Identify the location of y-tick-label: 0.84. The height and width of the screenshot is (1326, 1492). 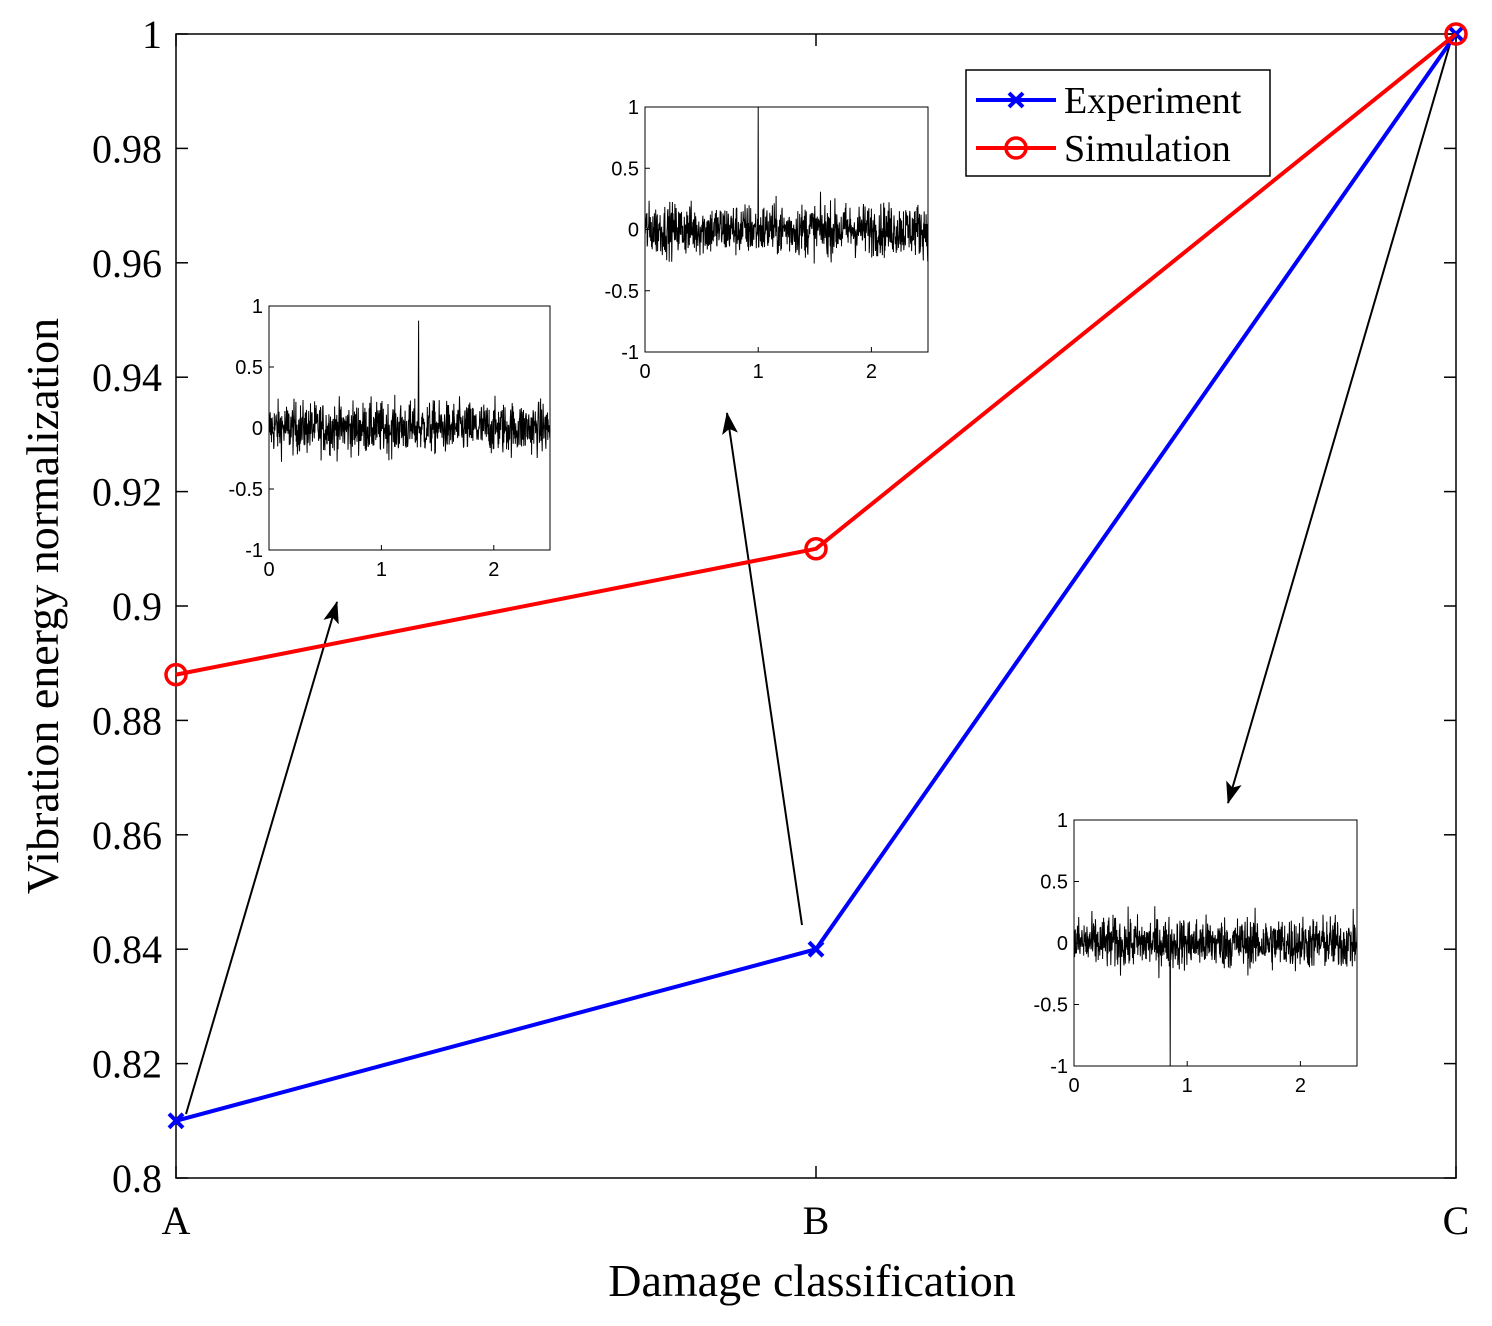
(127, 949).